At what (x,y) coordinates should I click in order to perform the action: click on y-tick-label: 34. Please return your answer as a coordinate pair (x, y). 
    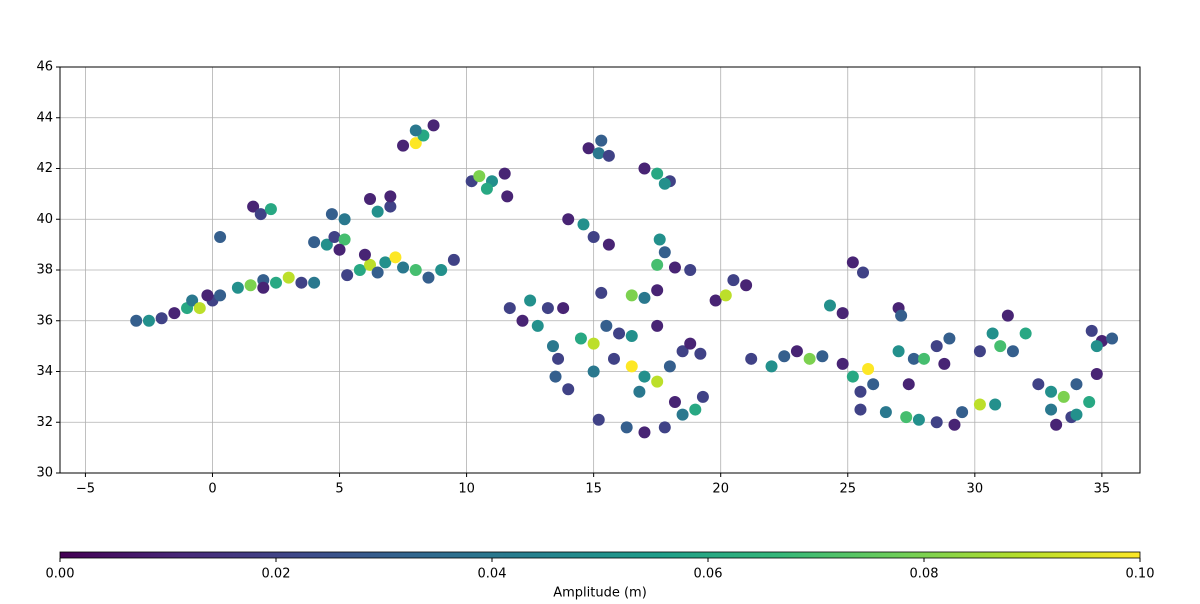
    Looking at the image, I should click on (44, 371).